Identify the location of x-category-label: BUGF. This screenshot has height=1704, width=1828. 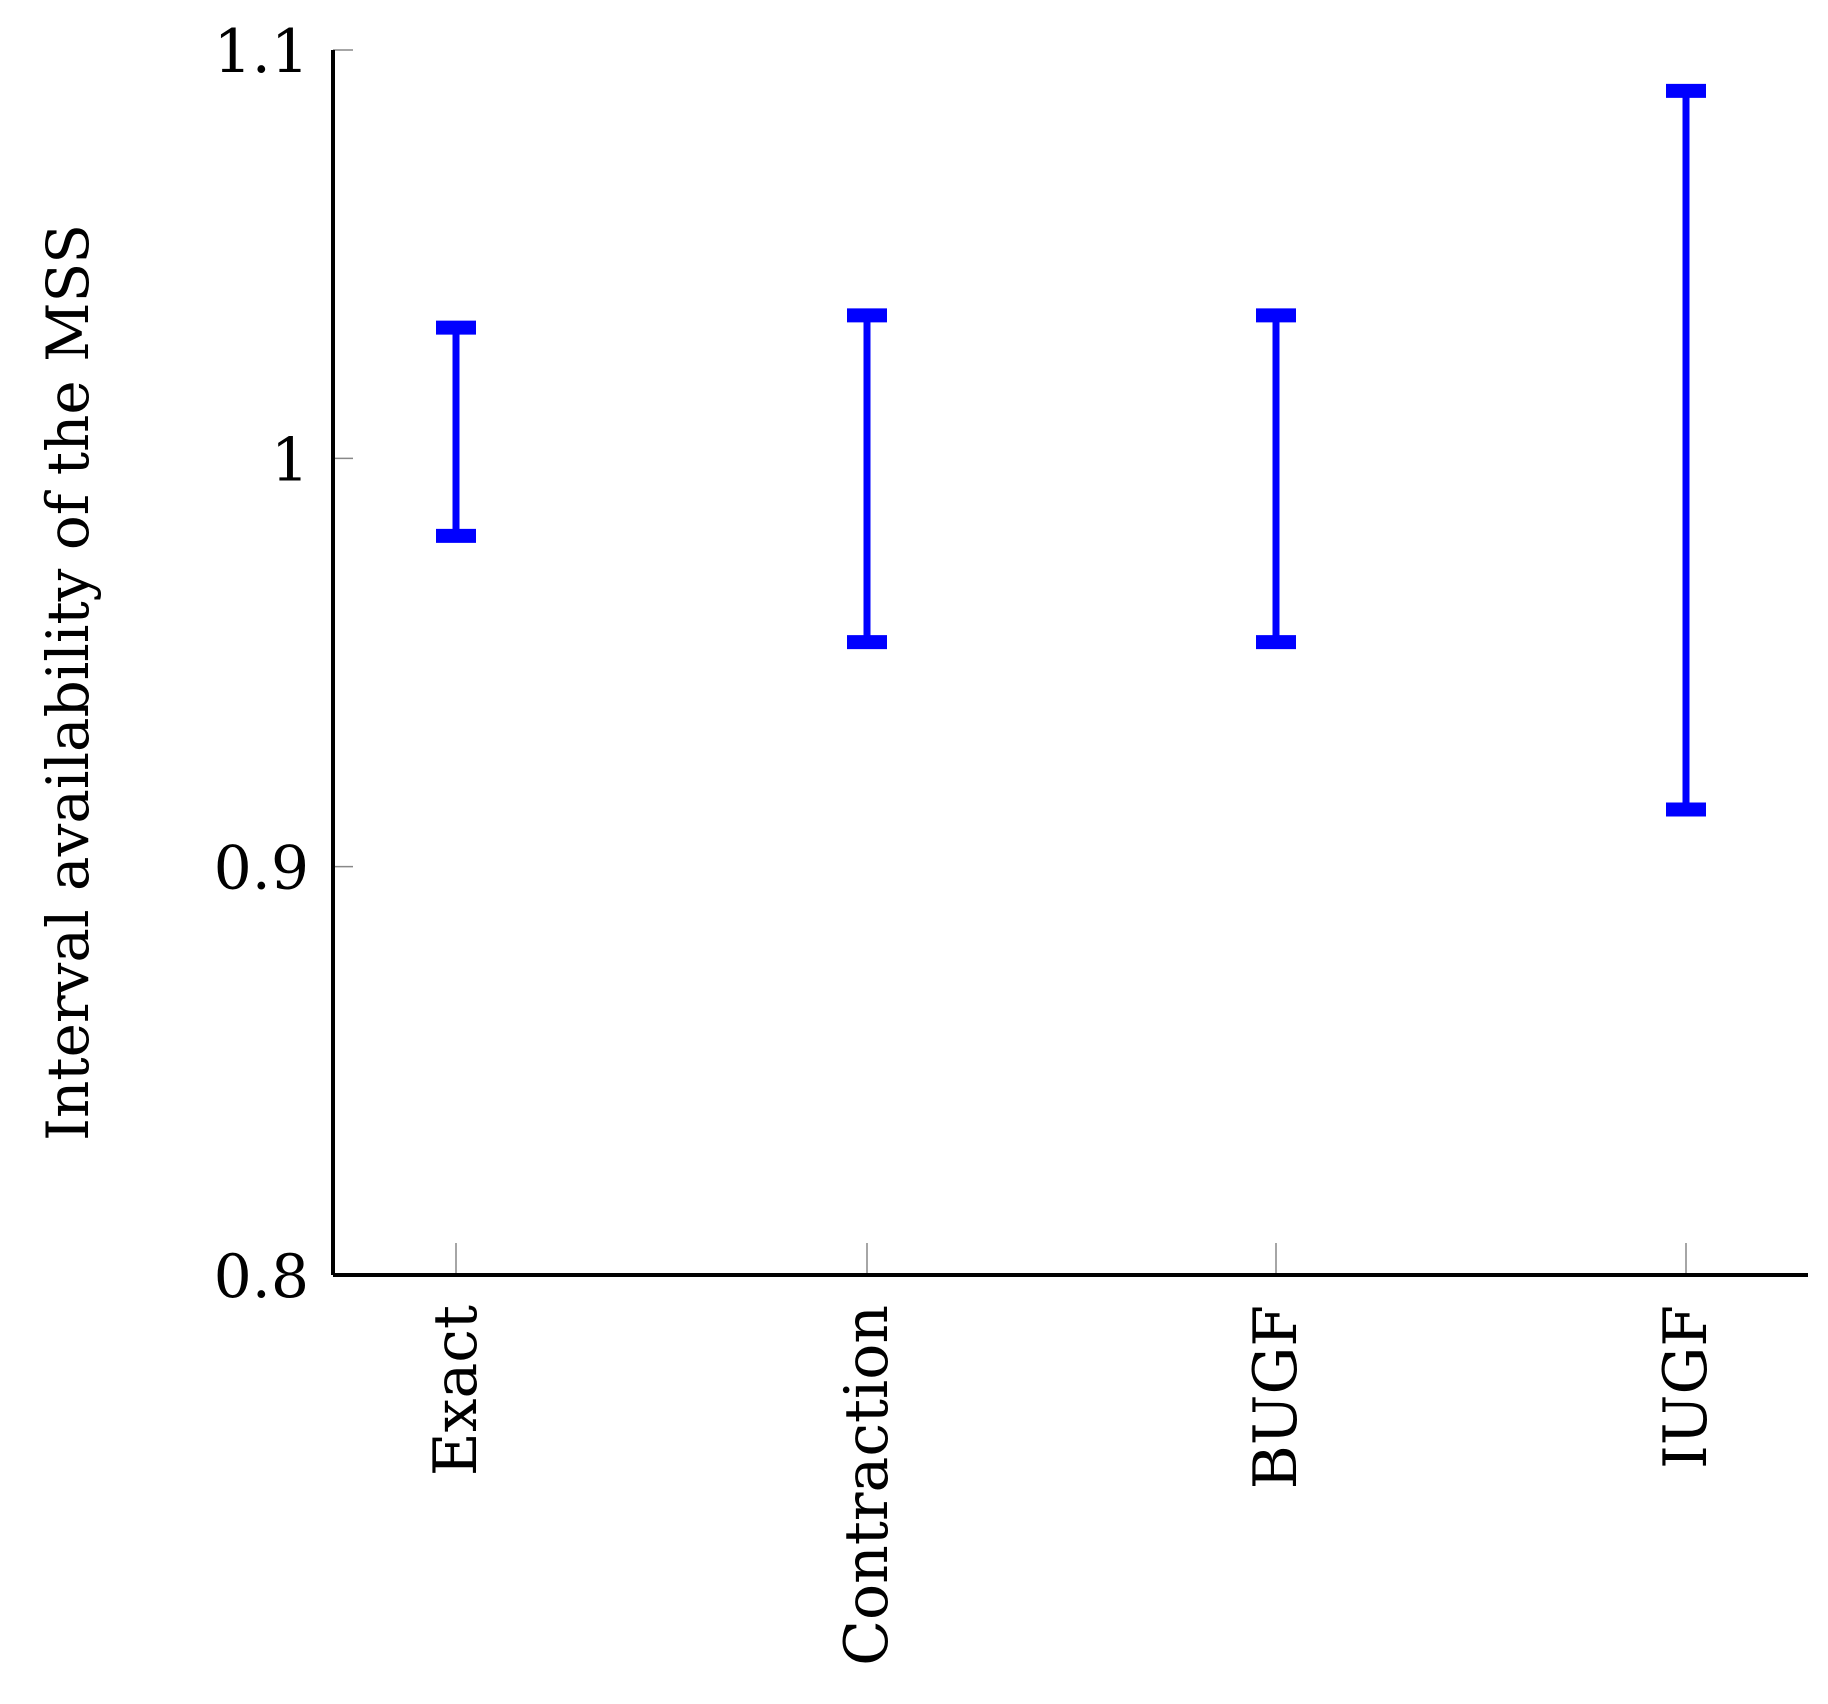
(1276, 1397).